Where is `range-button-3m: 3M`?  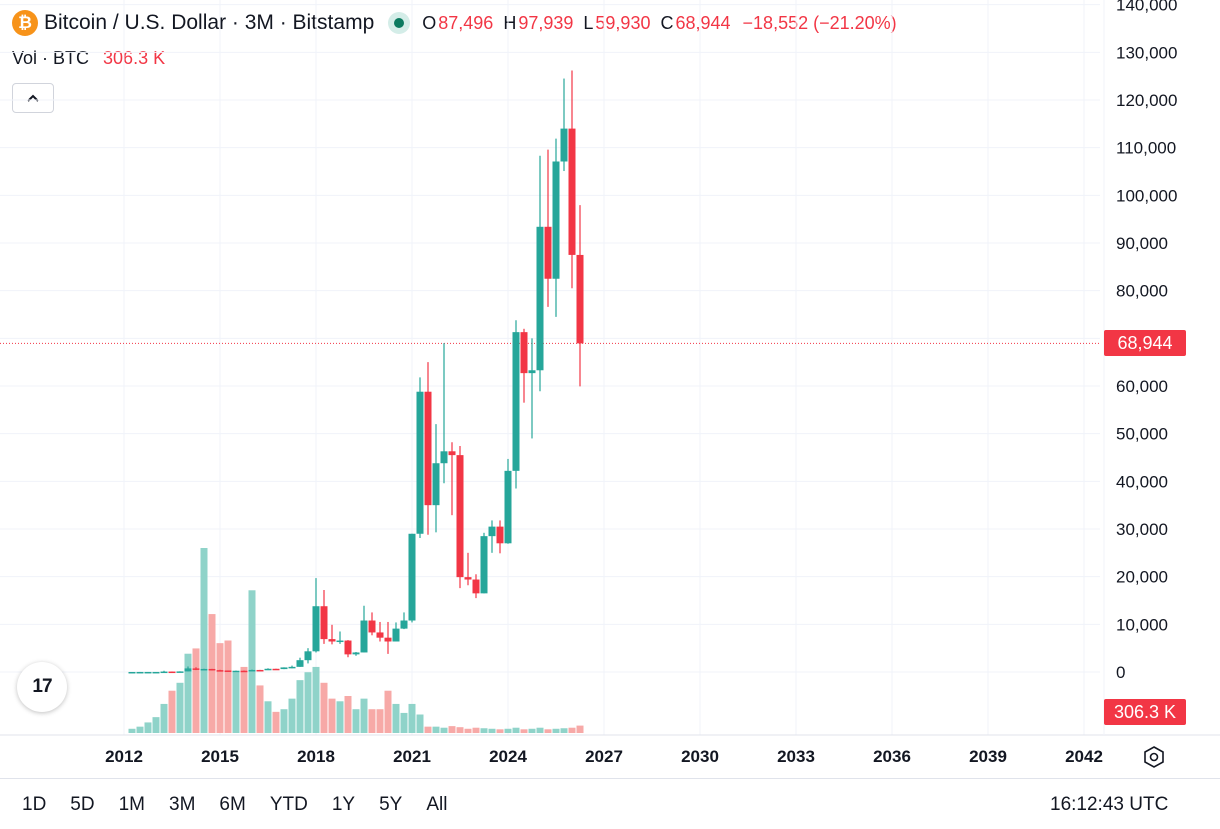
range-button-3m: 3M is located at coordinates (182, 804).